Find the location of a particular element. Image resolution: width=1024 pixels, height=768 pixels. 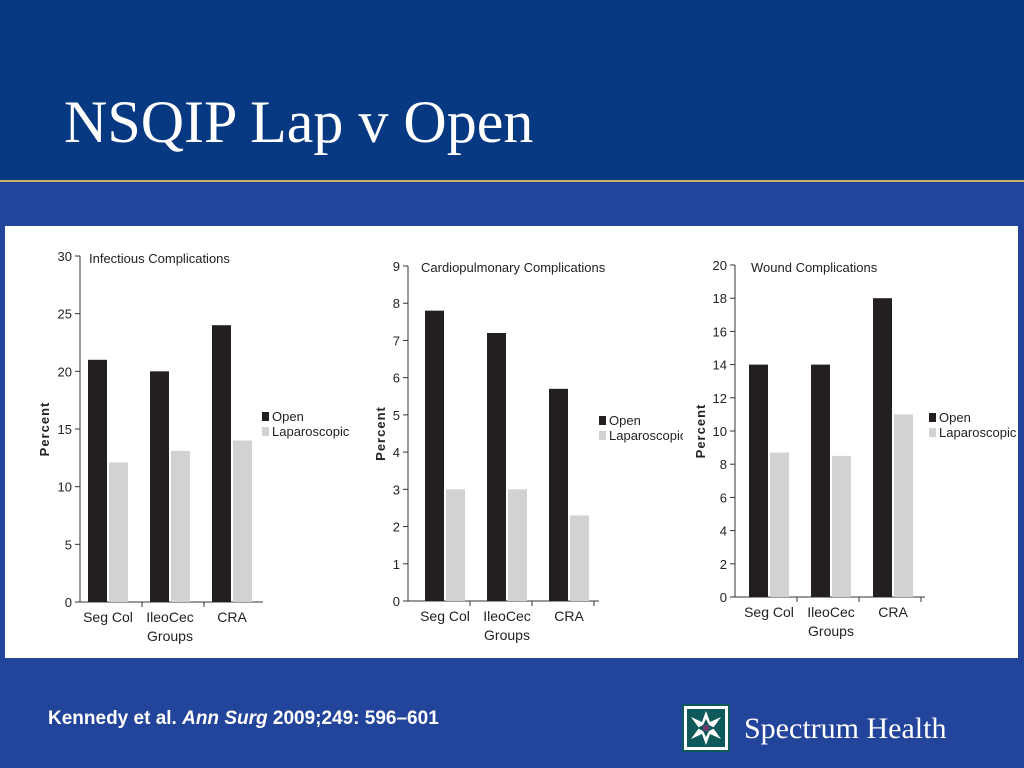

header-divider is located at coordinates (512, 181).